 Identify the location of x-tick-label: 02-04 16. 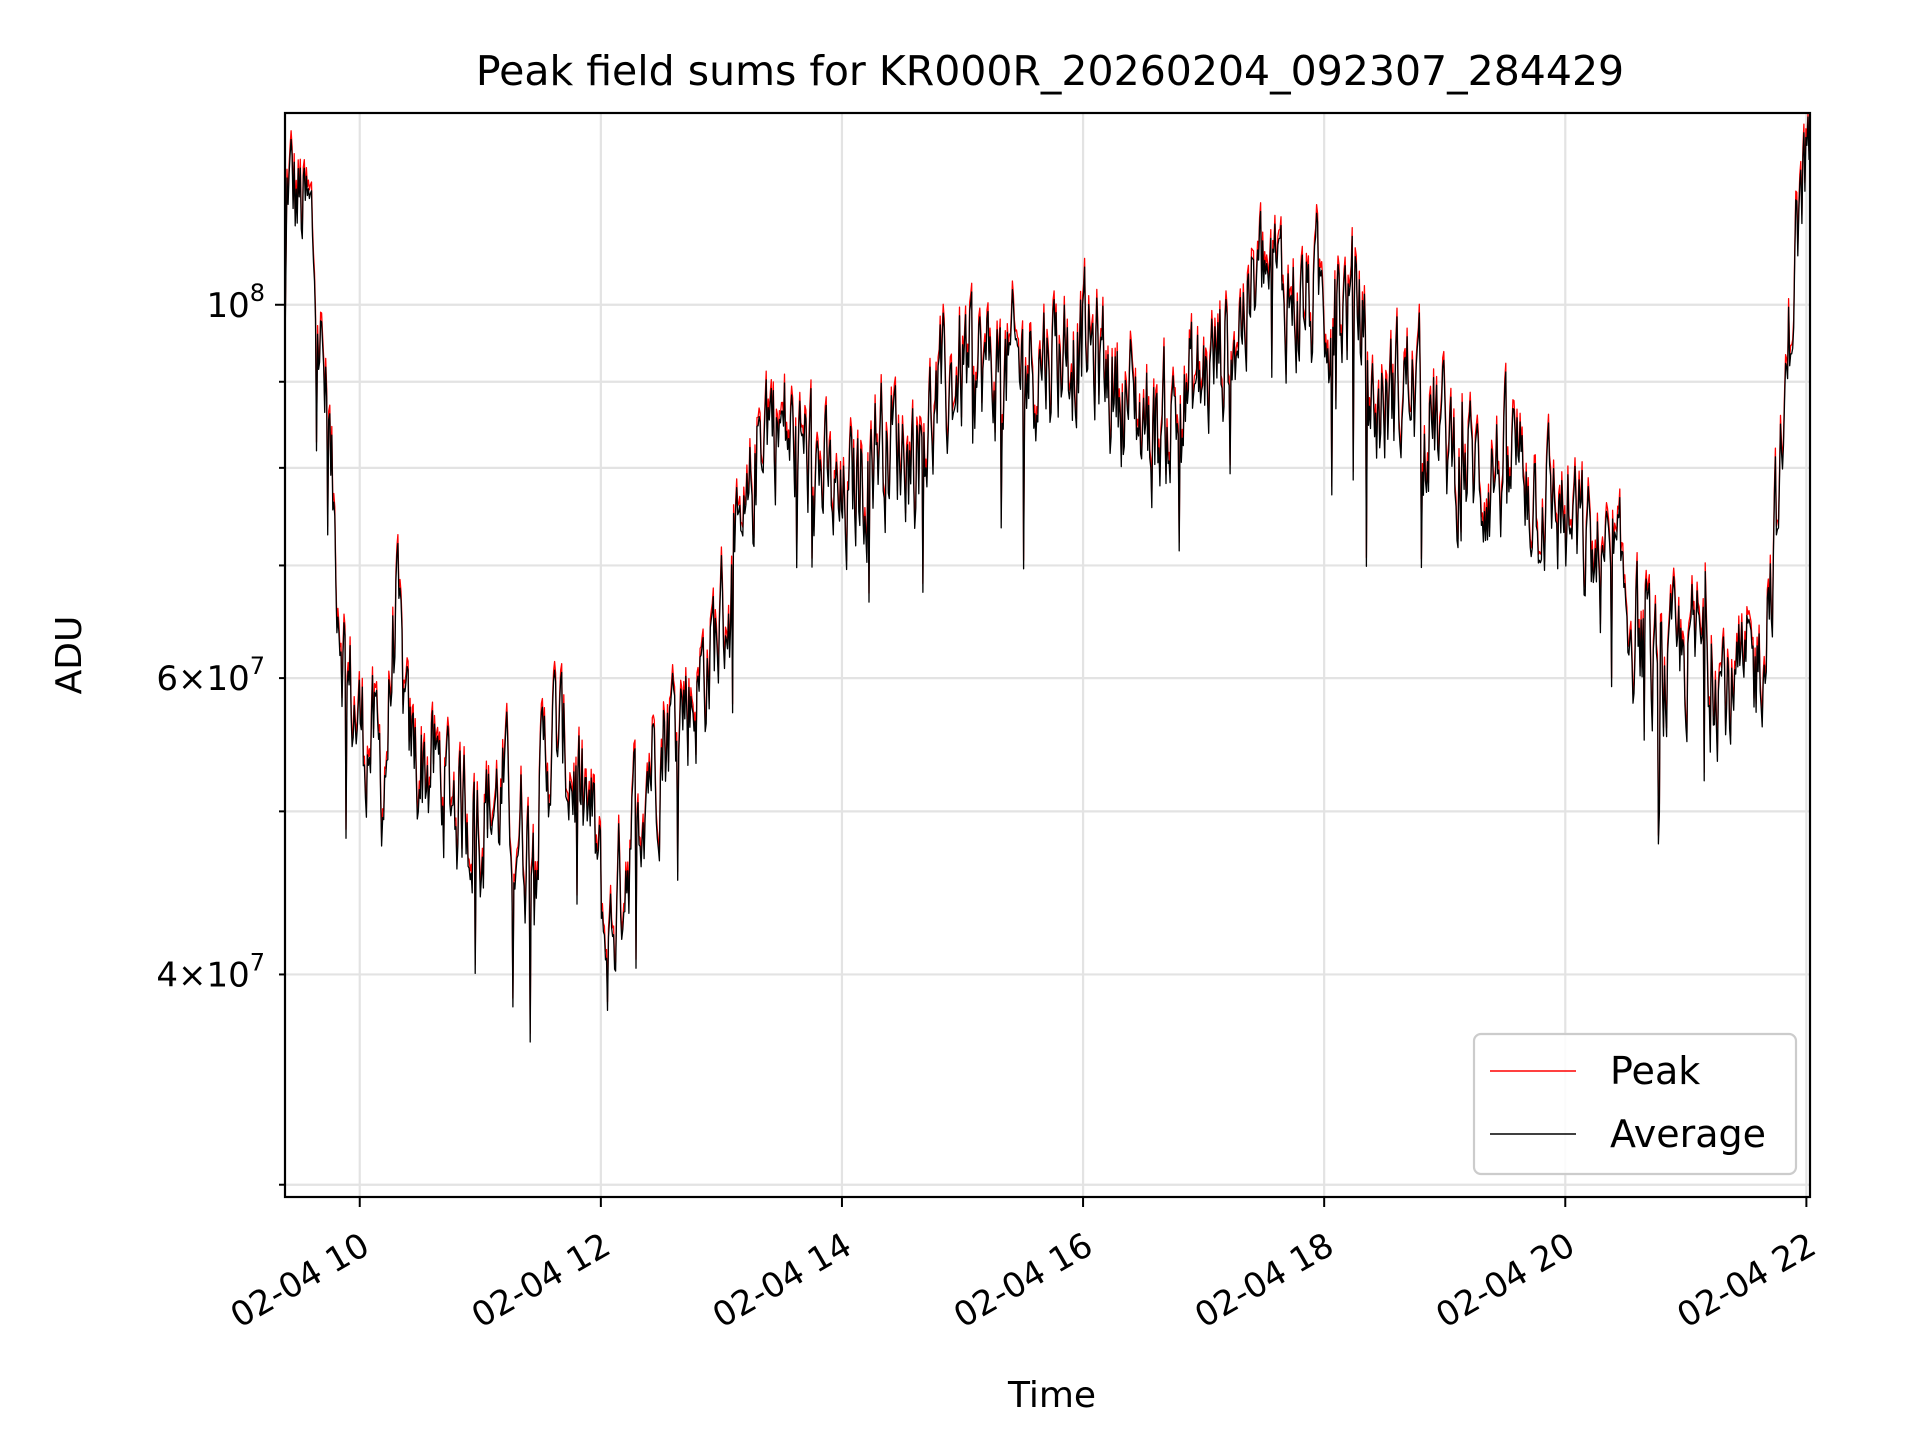
(1023, 1280).